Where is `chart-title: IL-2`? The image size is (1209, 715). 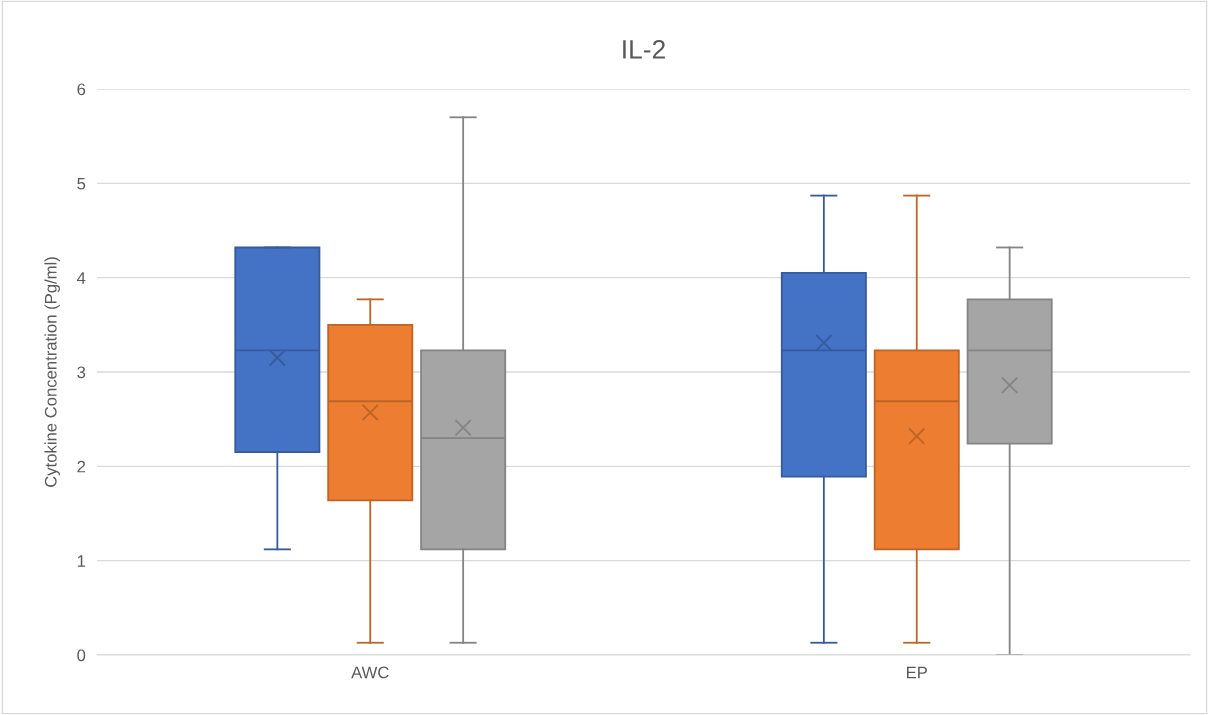
chart-title: IL-2 is located at coordinates (644, 49).